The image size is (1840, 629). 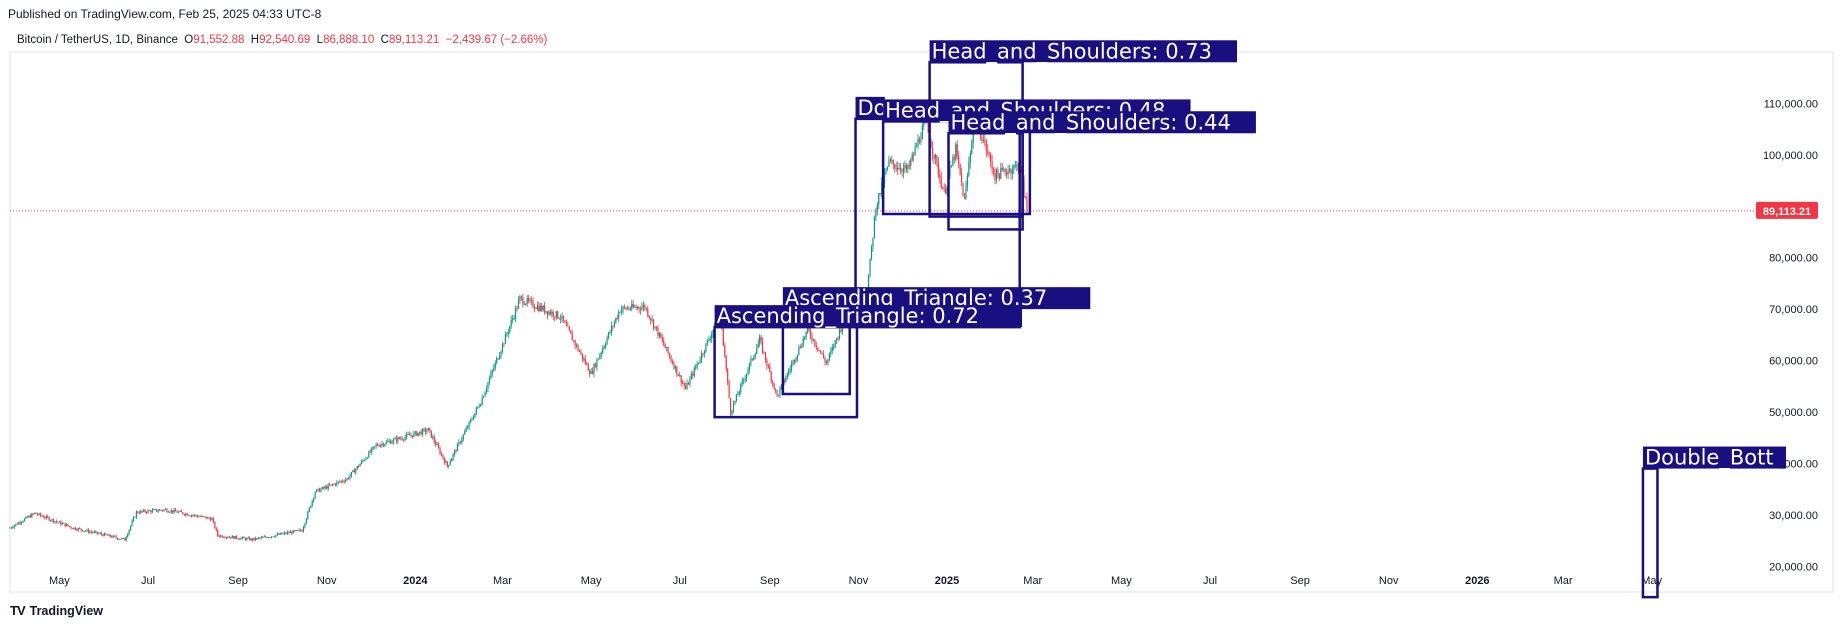 What do you see at coordinates (1091, 122) in the screenshot?
I see `pattern-label: Head_and_Shoulders: 0.44` at bounding box center [1091, 122].